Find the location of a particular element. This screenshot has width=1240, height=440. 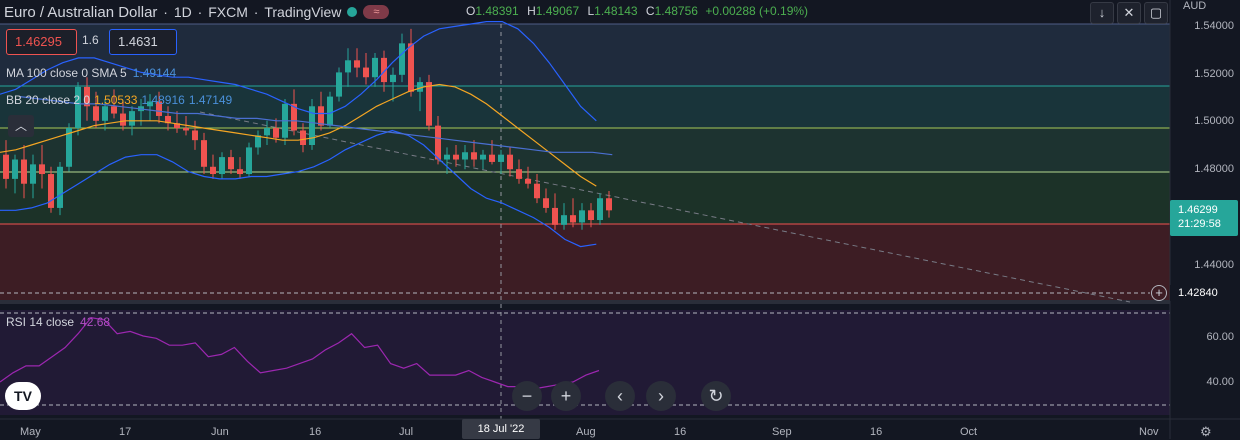

gear-icon: ⚙ is located at coordinates (1206, 431).